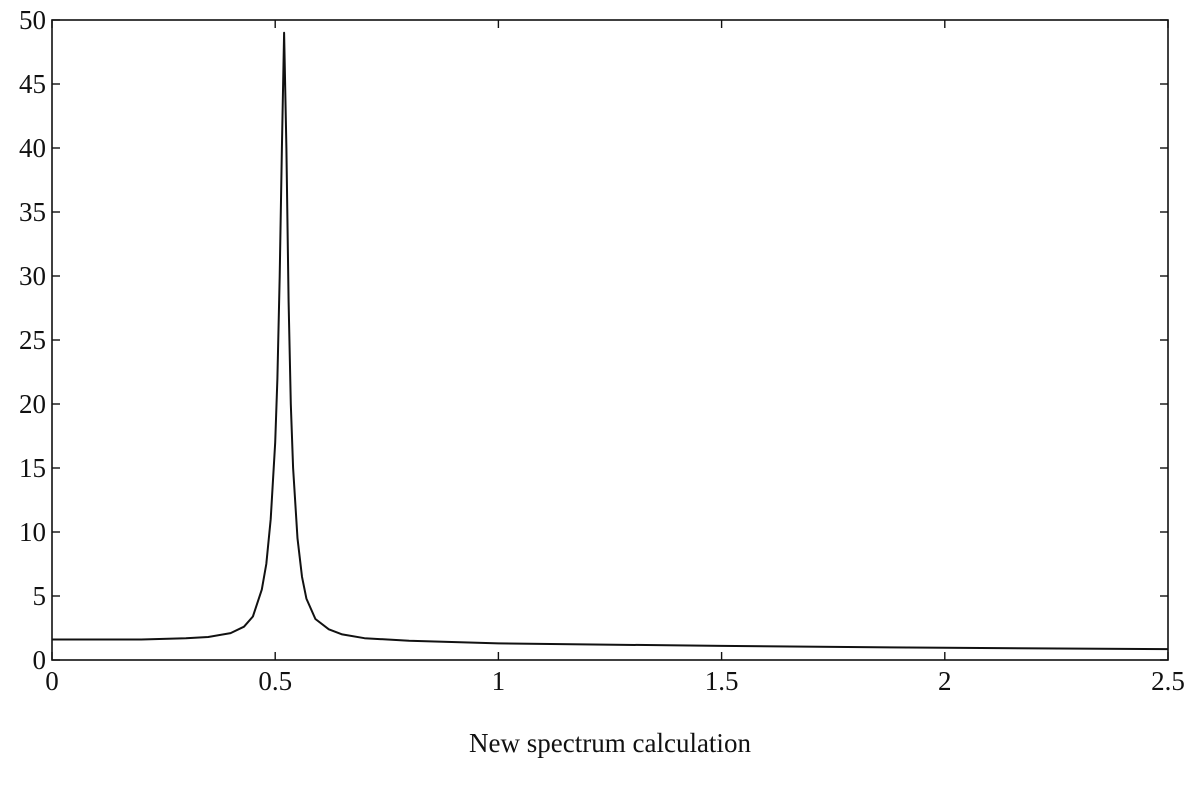 Image resolution: width=1203 pixels, height=796 pixels. Describe the element at coordinates (499, 681) in the screenshot. I see `x-tick-label: 1` at that location.